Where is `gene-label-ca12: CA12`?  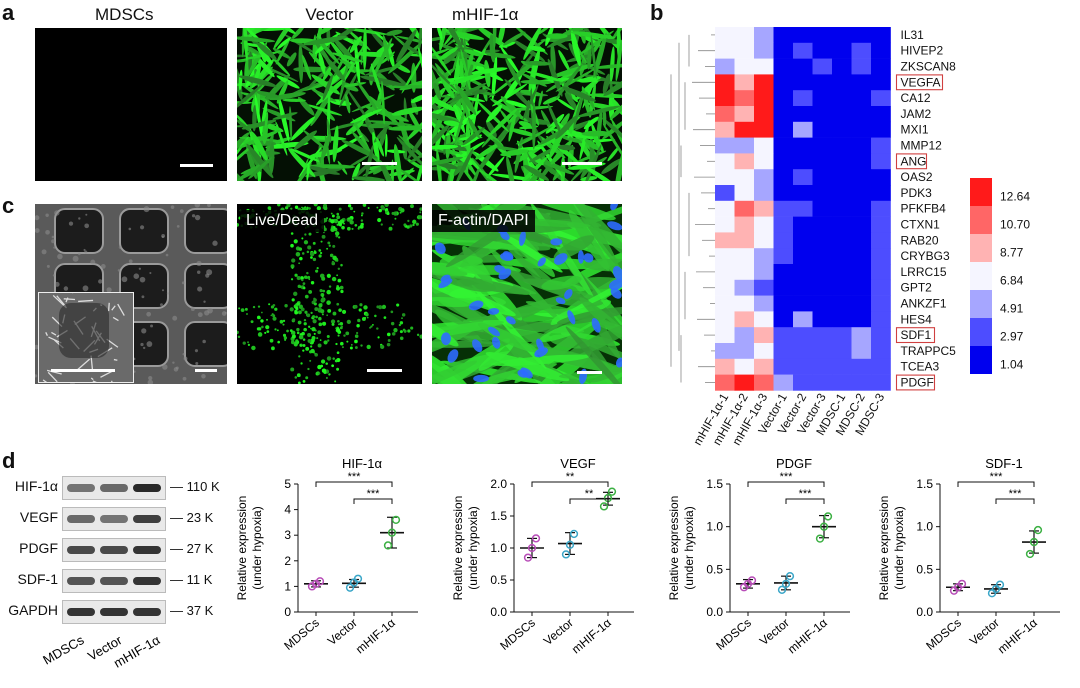
gene-label-ca12: CA12 is located at coordinates (916, 98).